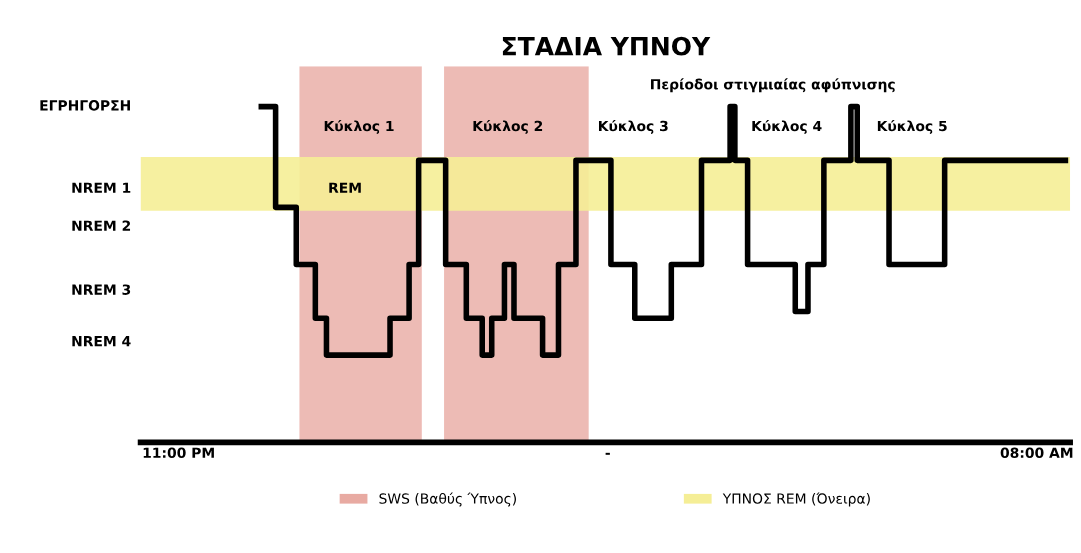  Describe the element at coordinates (345, 187) in the screenshot. I see `annotation: REM` at that location.